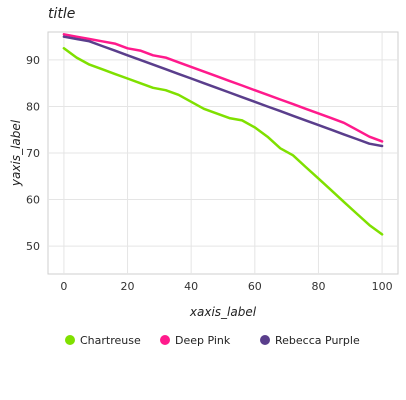 The image size is (406, 400). What do you see at coordinates (223, 312) in the screenshot?
I see `x-axis-title: xaxis_label` at bounding box center [223, 312].